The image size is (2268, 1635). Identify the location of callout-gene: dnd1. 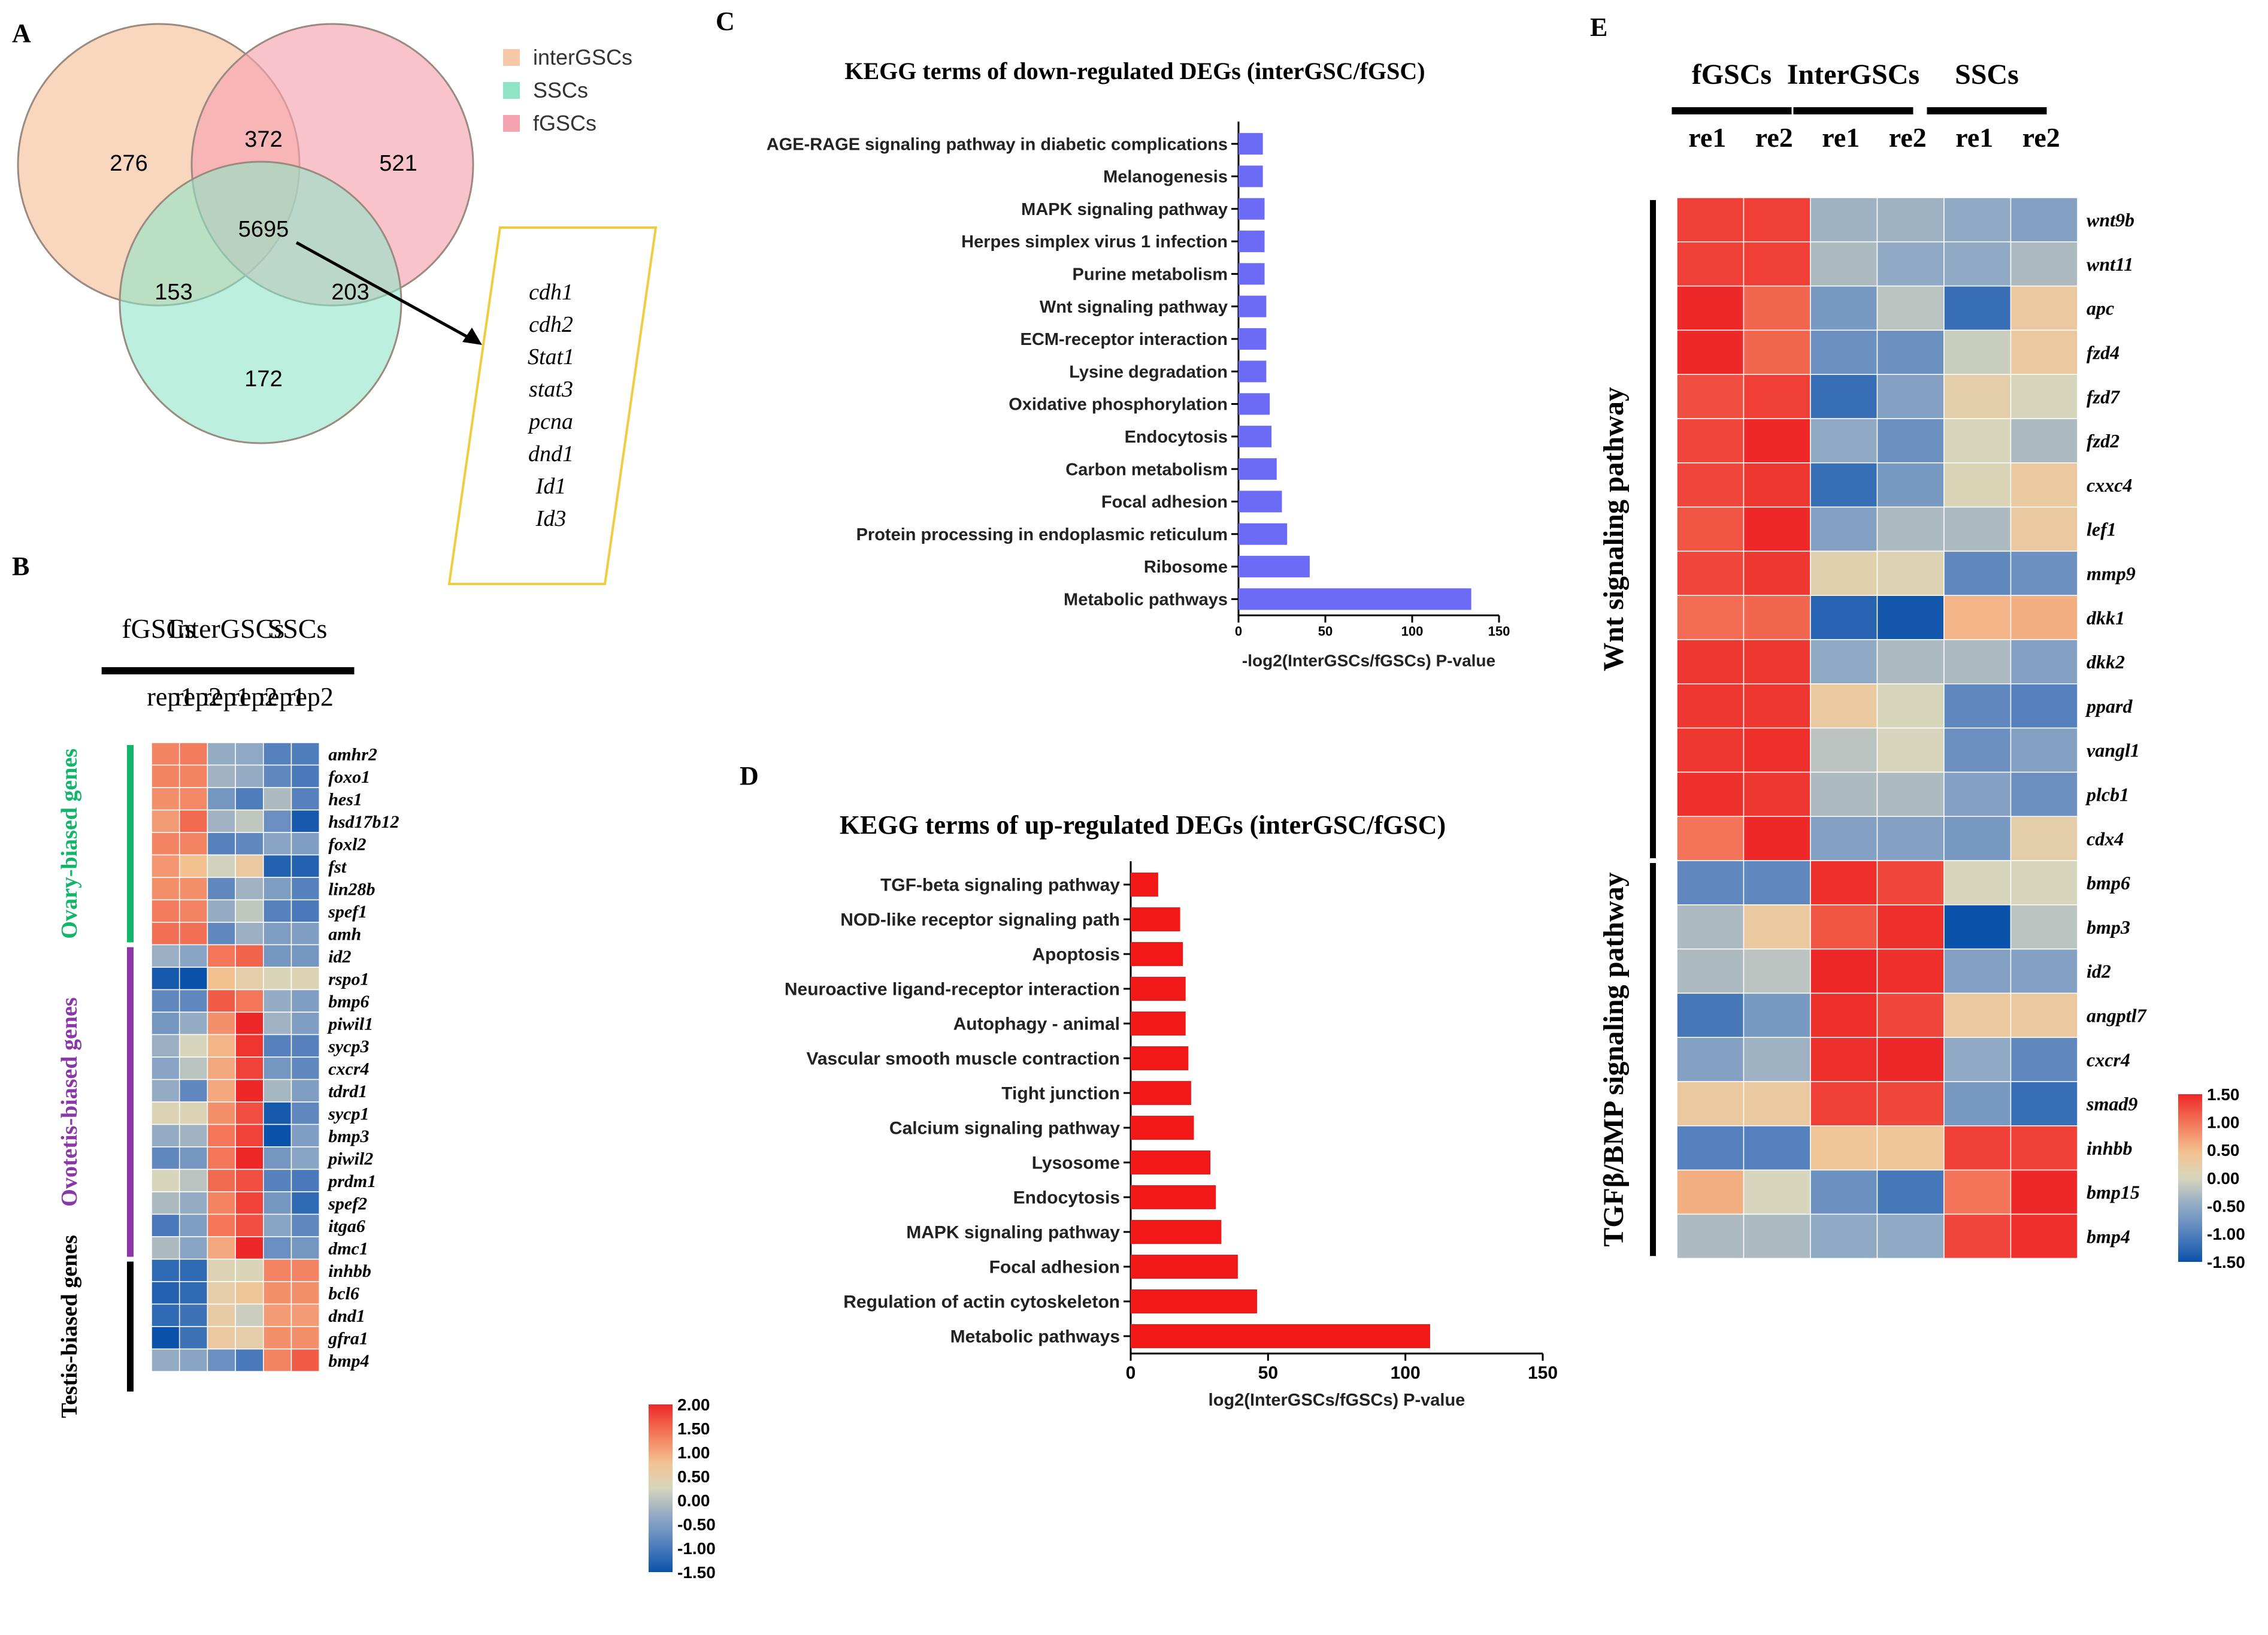
(551, 454).